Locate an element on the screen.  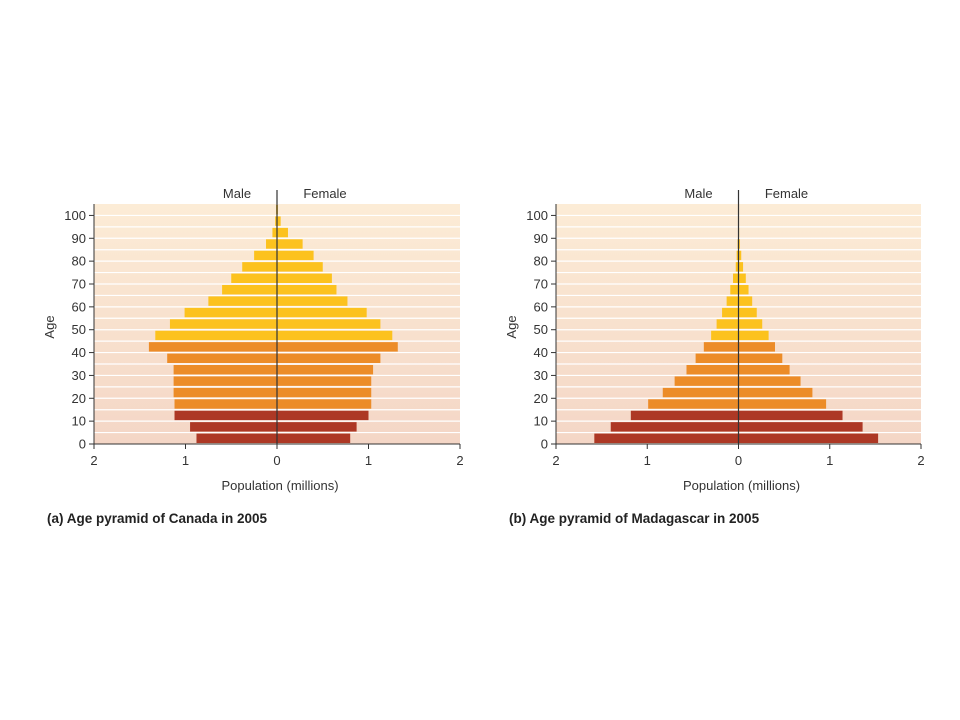
male-label: Male is located at coordinates (237, 193).